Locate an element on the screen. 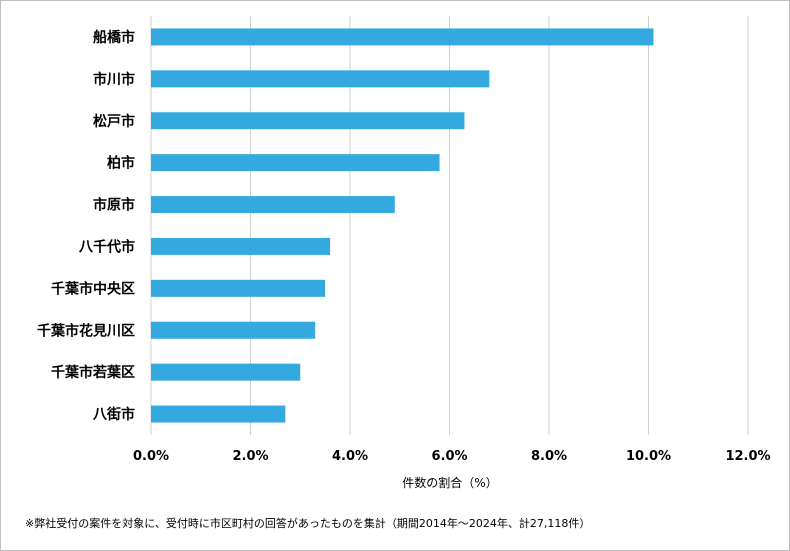 The height and width of the screenshot is (551, 790). x-tick-label: 12.0% is located at coordinates (747, 456).